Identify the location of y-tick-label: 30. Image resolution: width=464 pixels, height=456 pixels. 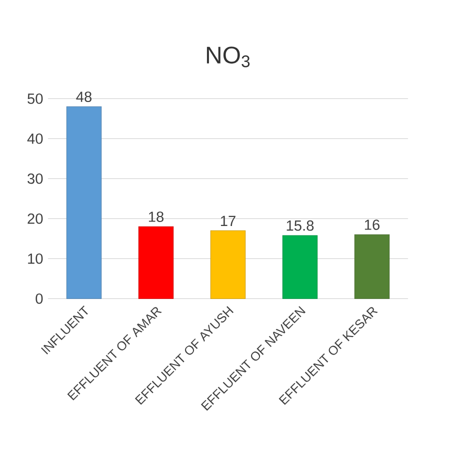
(35, 178).